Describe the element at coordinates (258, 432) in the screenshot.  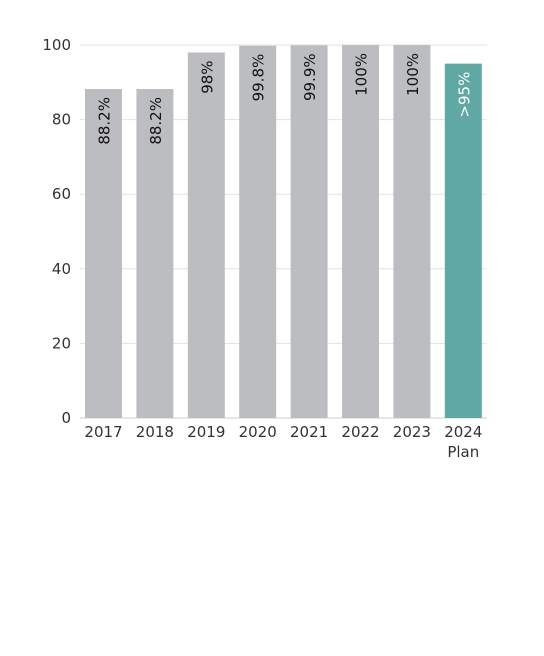
I see `x-tick-label: 2020` at that location.